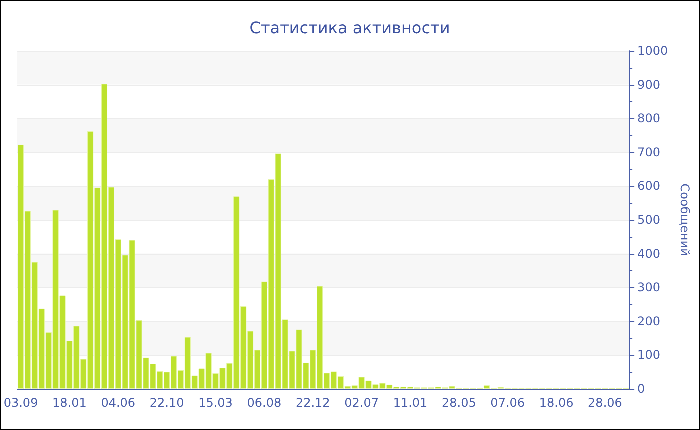 The image size is (700, 430). I want to click on x-tick-label: 22.12, so click(313, 403).